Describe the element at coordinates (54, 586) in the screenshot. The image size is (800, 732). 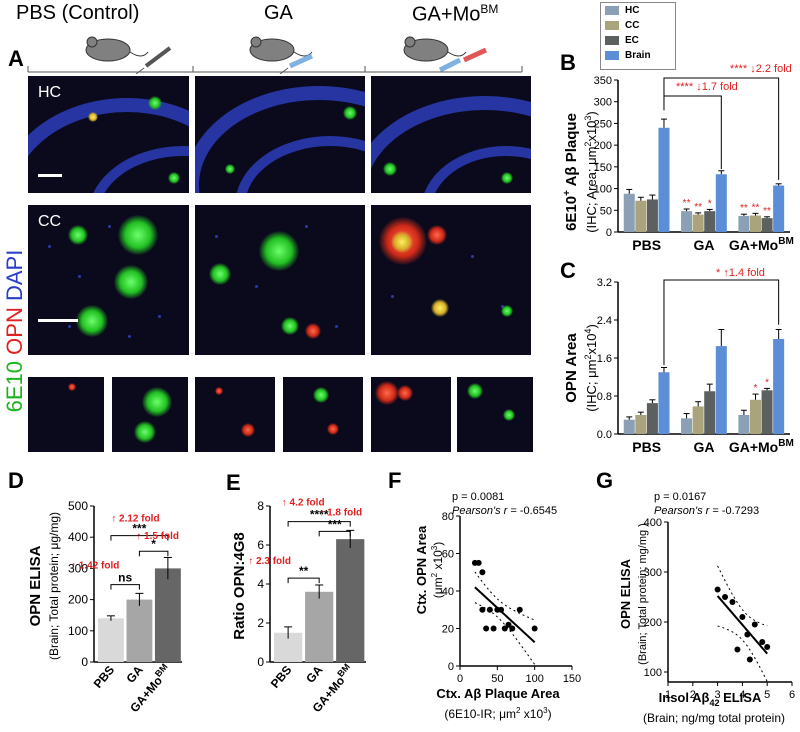
I see `chart-d-ylabel2: (Brain; Total protein; μg/mg)` at that location.